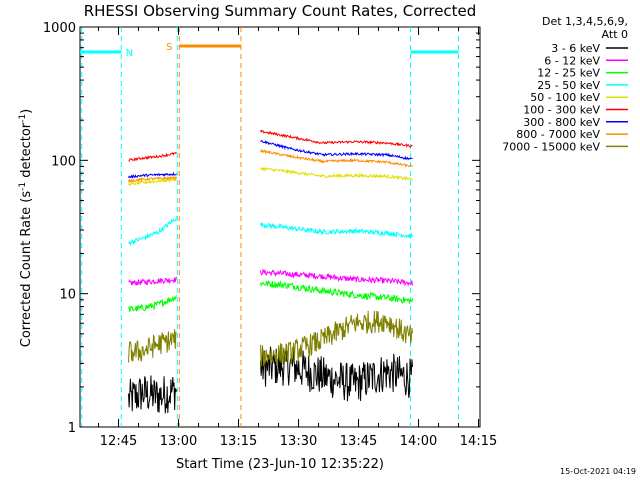  I want to click on y-tick-label: 10, so click(67, 295).